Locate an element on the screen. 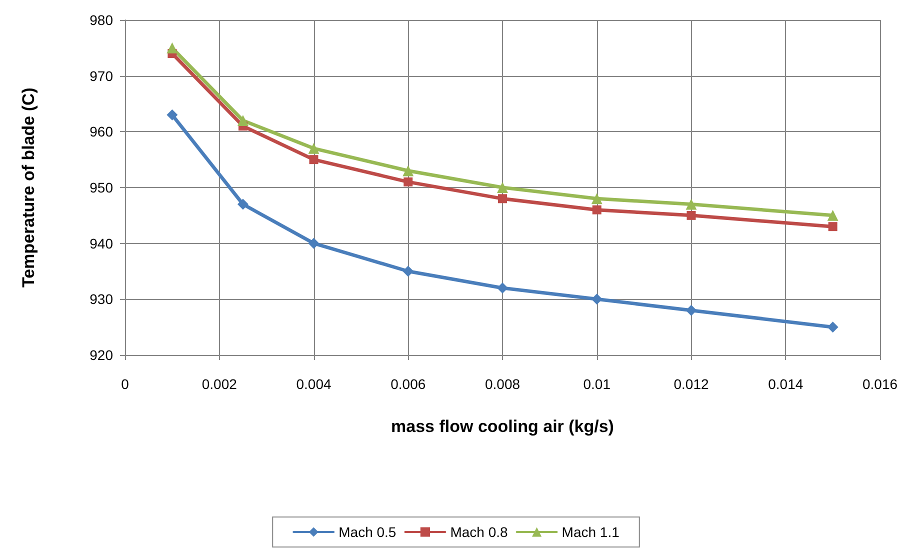 This screenshot has height=549, width=912. y-tick-label: 960 is located at coordinates (102, 132).